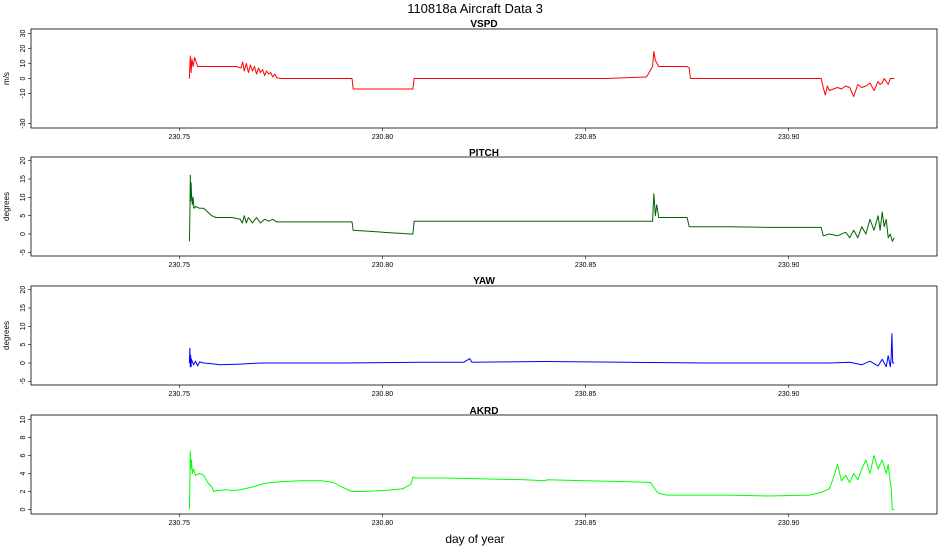 Image resolution: width=950 pixels, height=550 pixels. What do you see at coordinates (541, 350) in the screenshot?
I see `series-line-yaw` at bounding box center [541, 350].